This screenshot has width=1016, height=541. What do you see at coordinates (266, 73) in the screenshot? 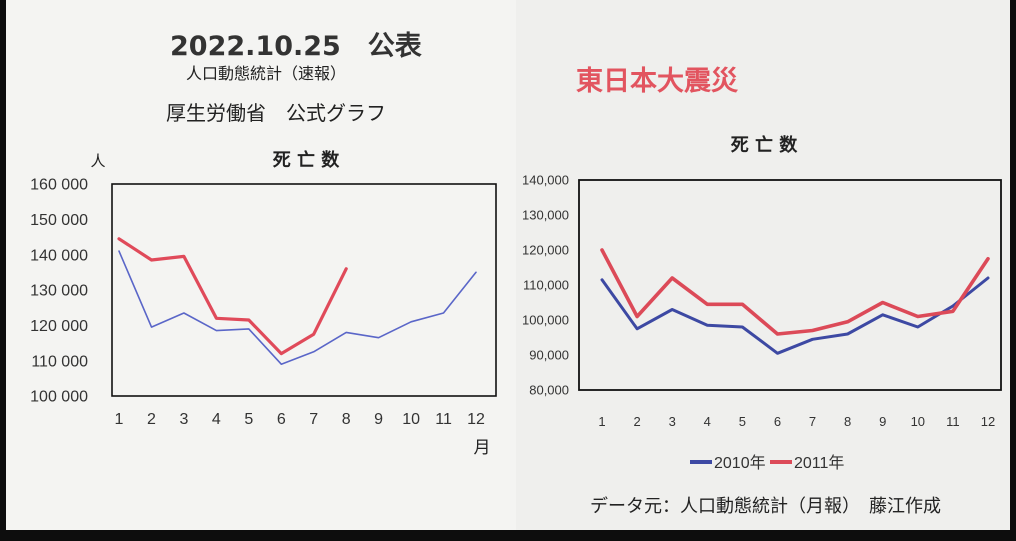
I see `statistics-subtitle: 人口動態統計（速報）` at bounding box center [266, 73].